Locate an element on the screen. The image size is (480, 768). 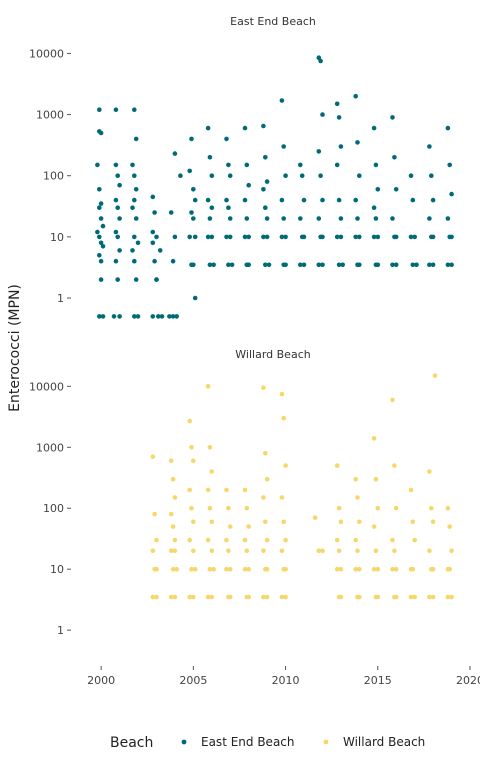
y-tick-label: 1 is located at coordinates (60, 298).